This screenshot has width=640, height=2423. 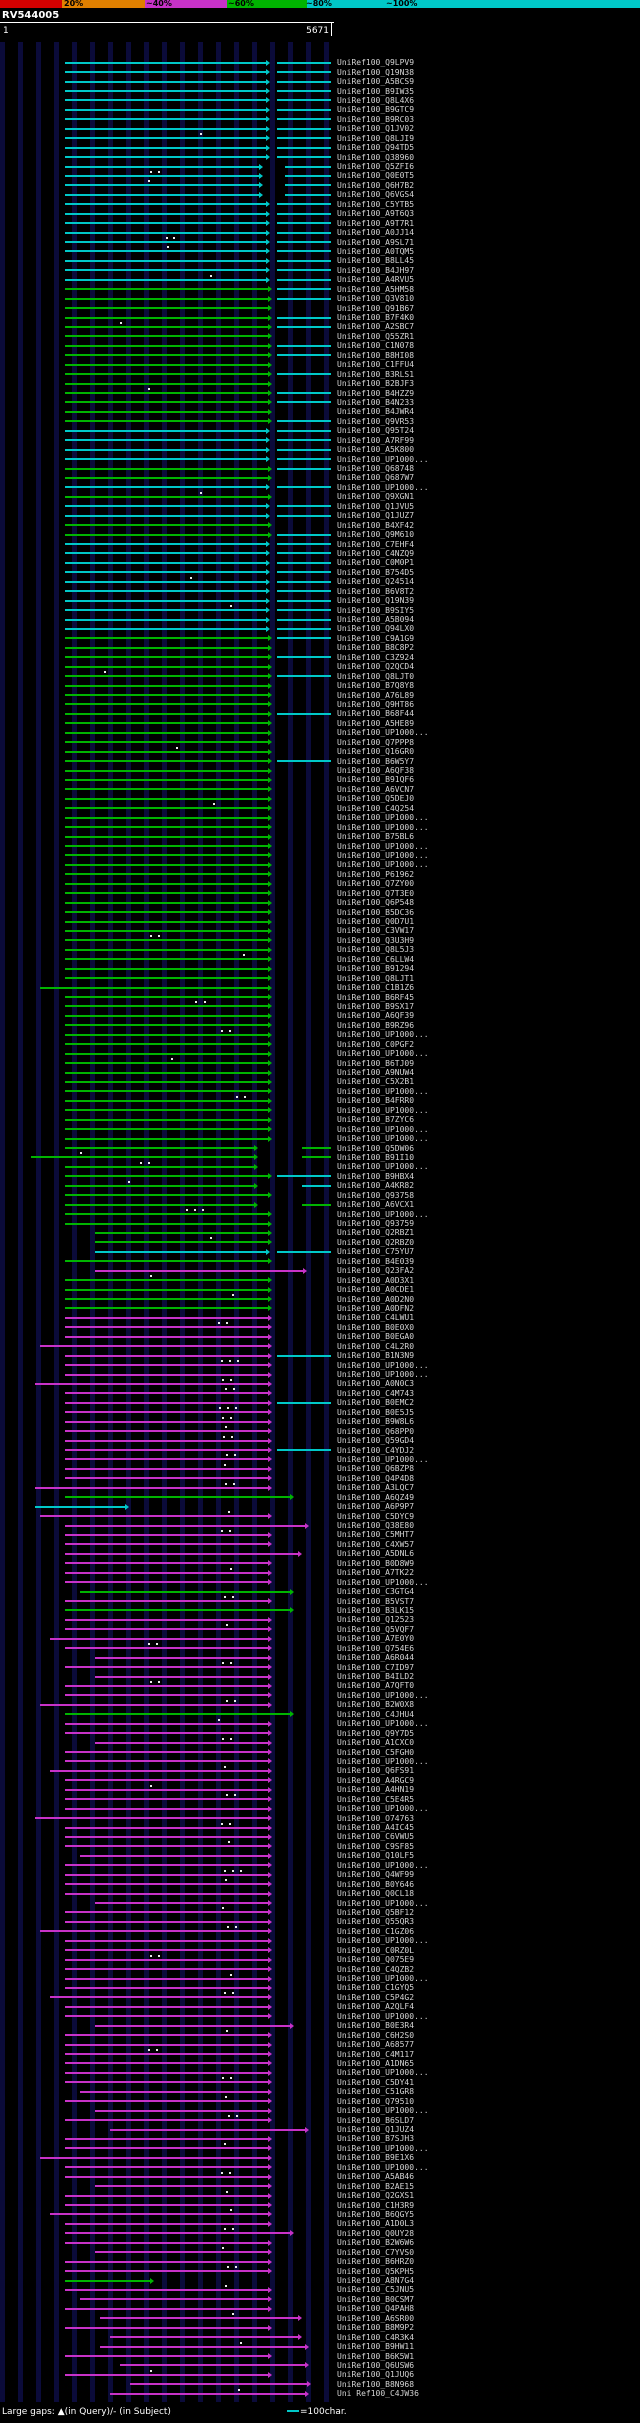 I want to click on hit-row: UniRef100_A4RVU5, so click(x=320, y=279).